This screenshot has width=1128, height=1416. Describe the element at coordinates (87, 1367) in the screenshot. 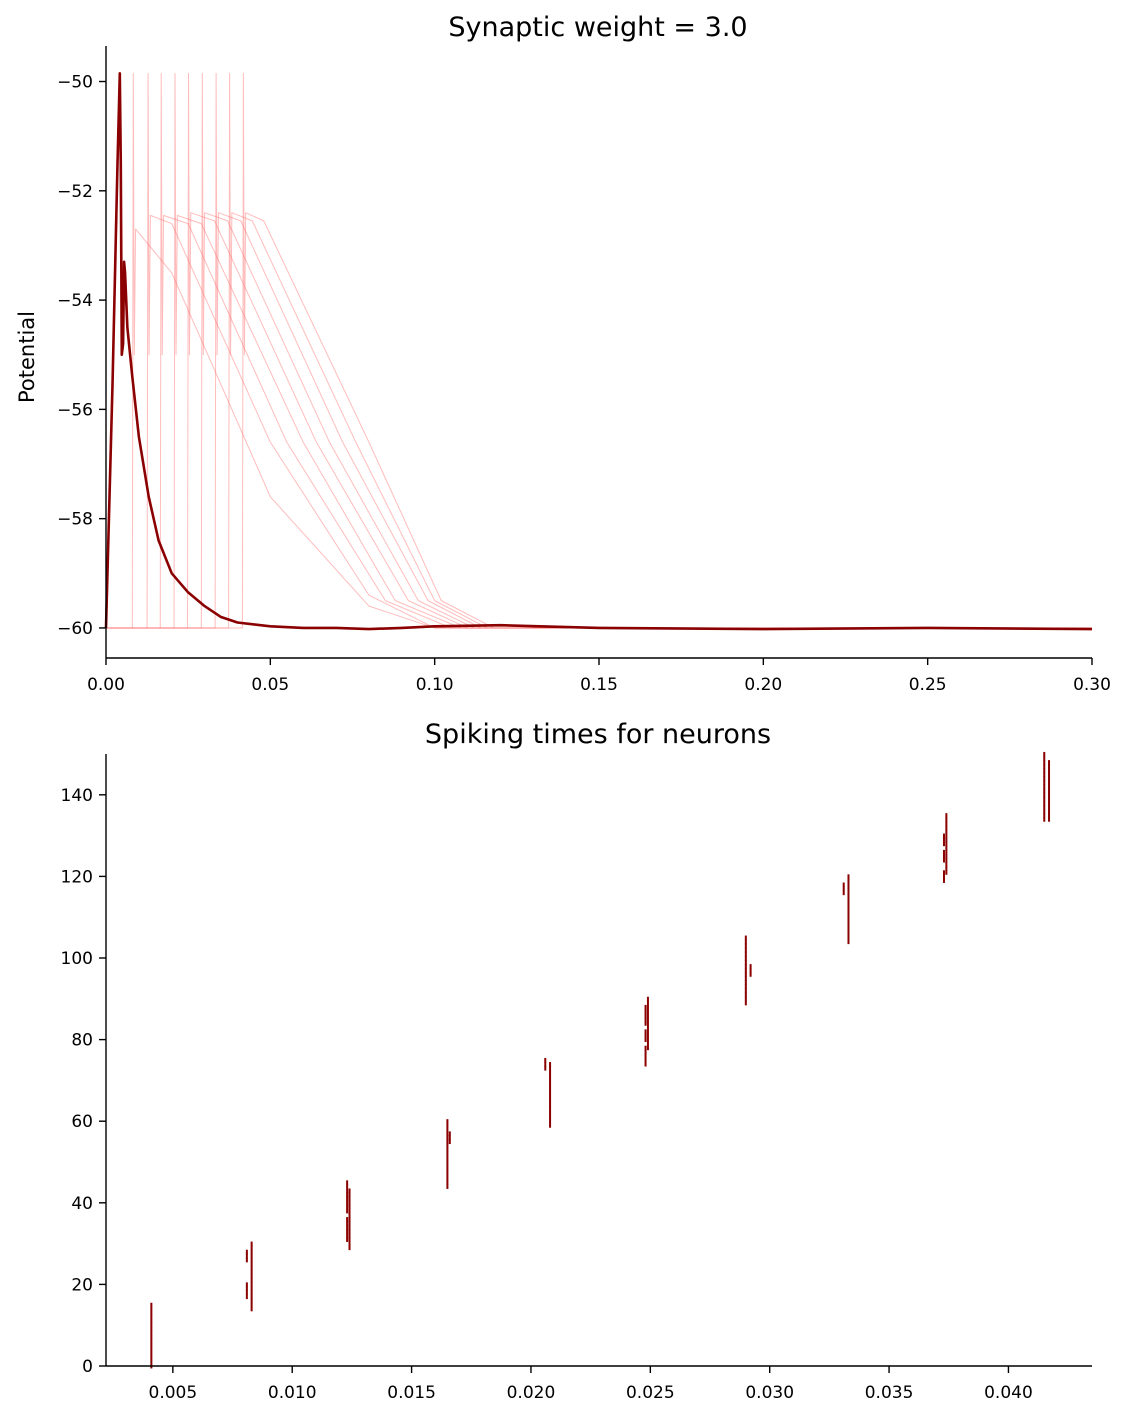

I see `spike-raster-y-tick-label: 0` at that location.